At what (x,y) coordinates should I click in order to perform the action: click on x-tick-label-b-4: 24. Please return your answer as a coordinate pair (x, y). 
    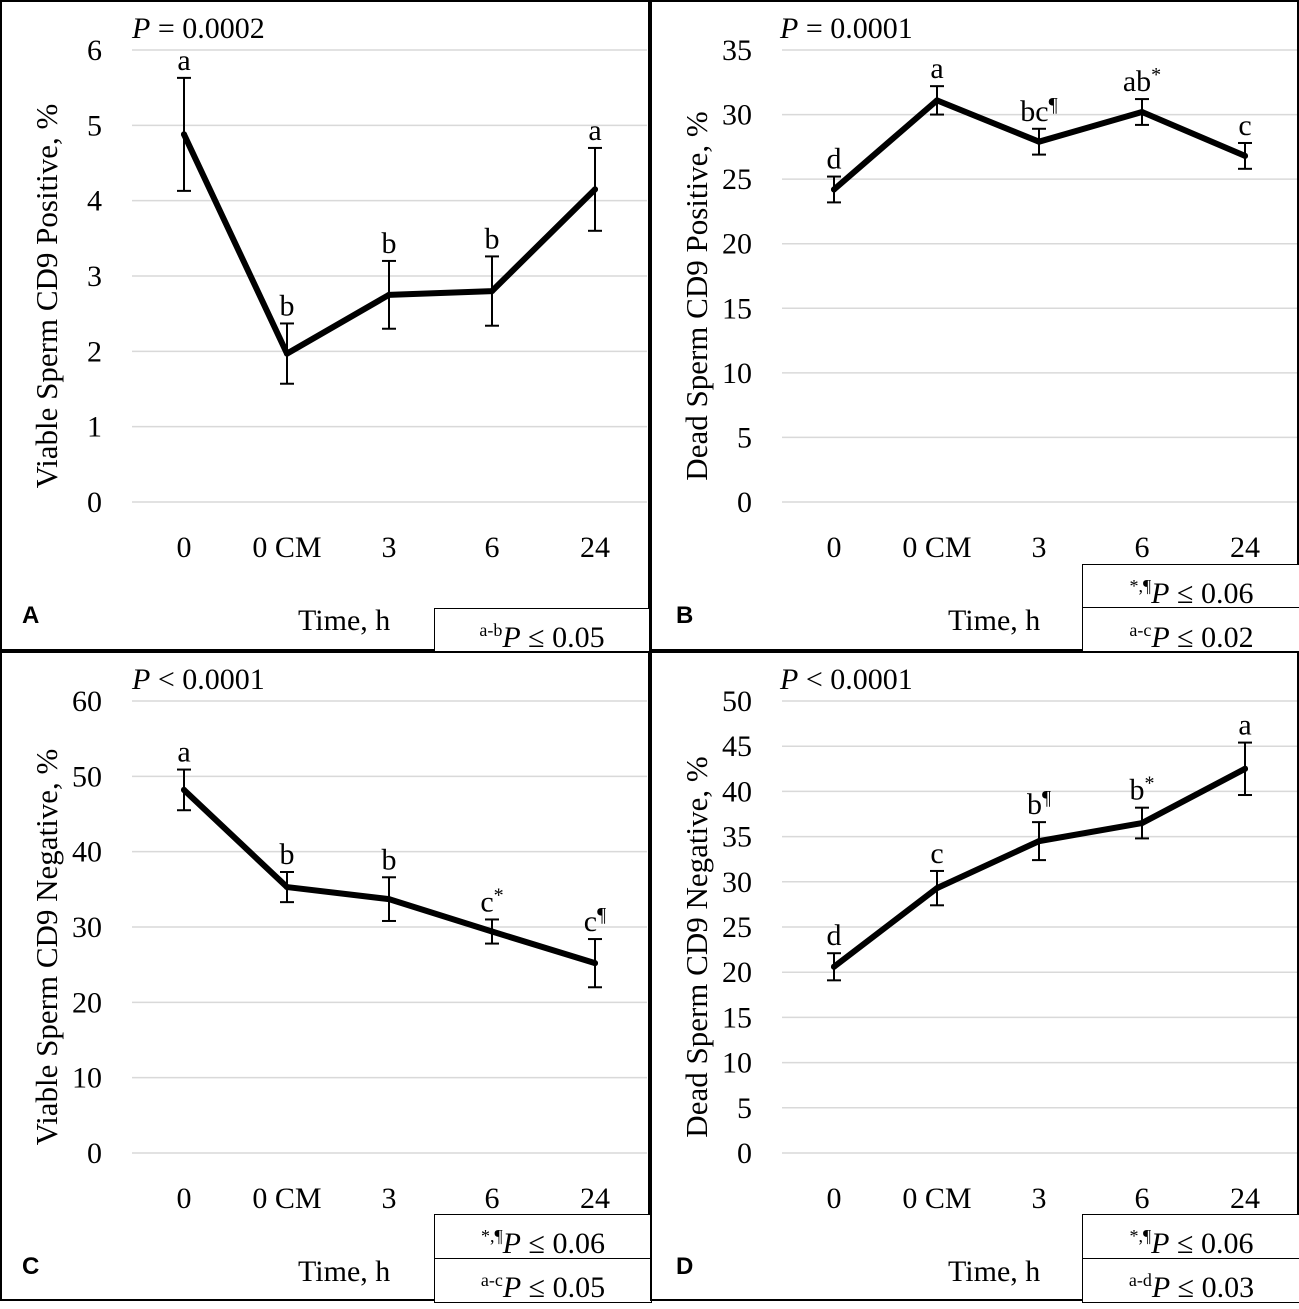
    Looking at the image, I should click on (1245, 547).